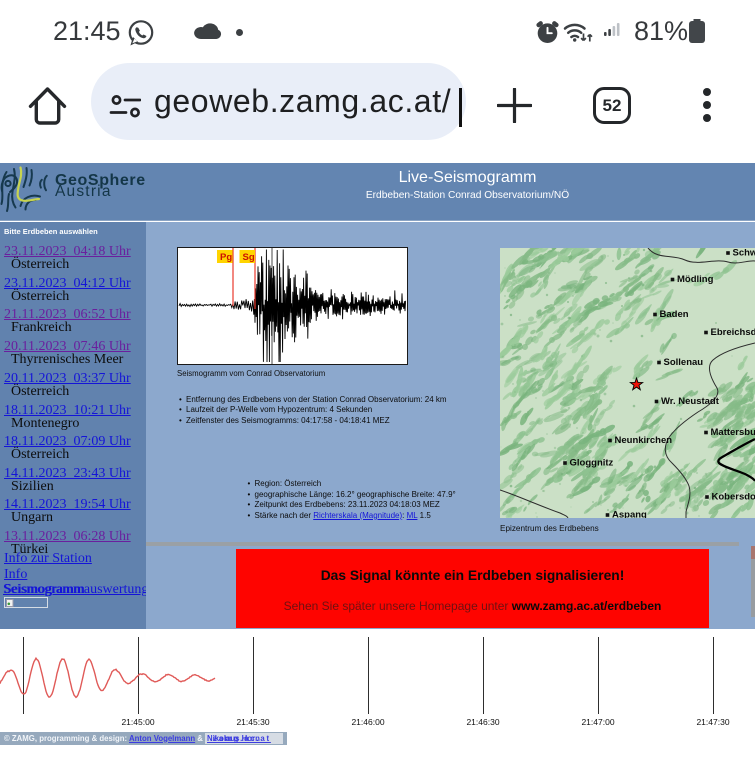  Describe the element at coordinates (733, 497) in the screenshot. I see `svg-text: Kobersdorf` at that location.